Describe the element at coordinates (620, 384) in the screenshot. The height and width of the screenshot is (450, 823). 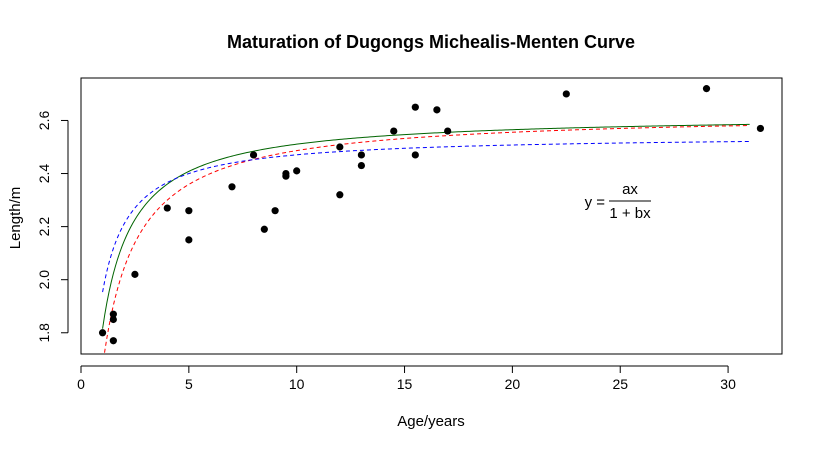
I see `x-tick-label: 25` at that location.